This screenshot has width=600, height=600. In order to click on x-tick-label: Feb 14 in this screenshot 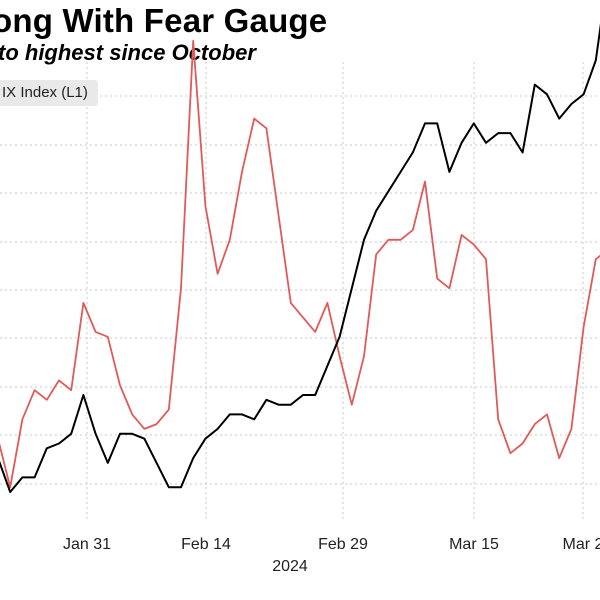, I will do `click(206, 544)`.